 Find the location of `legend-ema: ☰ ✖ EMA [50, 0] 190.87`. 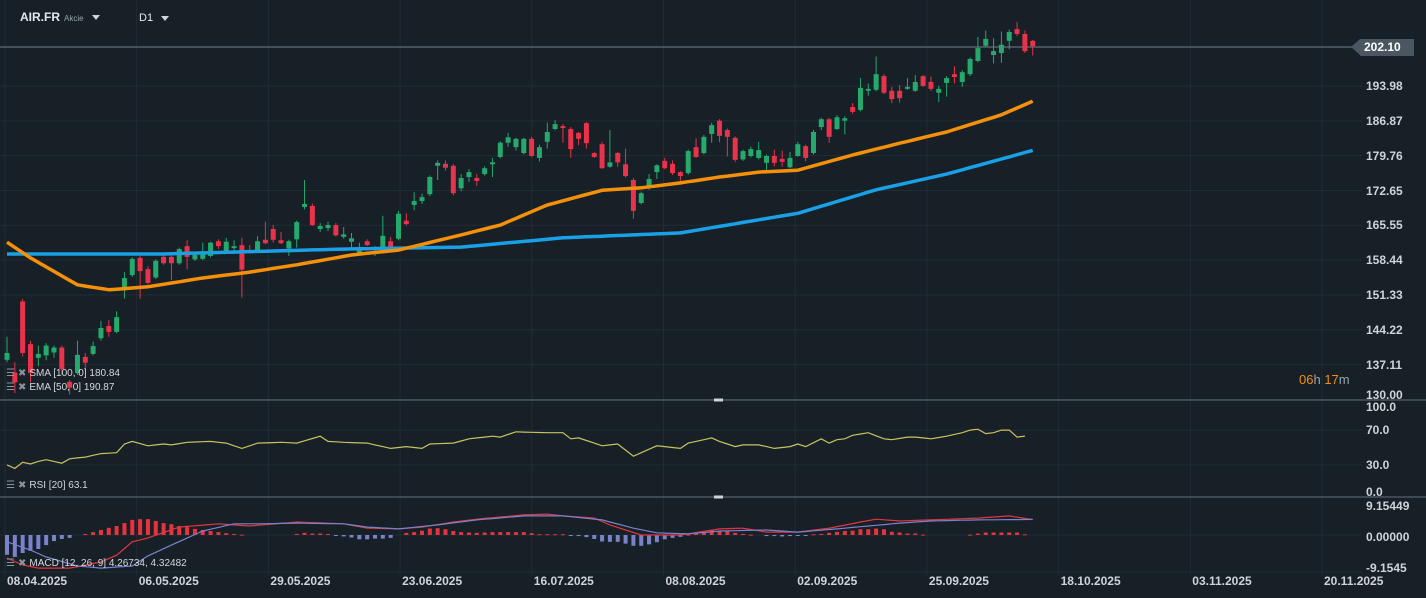

legend-ema: ☰ ✖ EMA [50, 0] 190.87 is located at coordinates (60, 387).